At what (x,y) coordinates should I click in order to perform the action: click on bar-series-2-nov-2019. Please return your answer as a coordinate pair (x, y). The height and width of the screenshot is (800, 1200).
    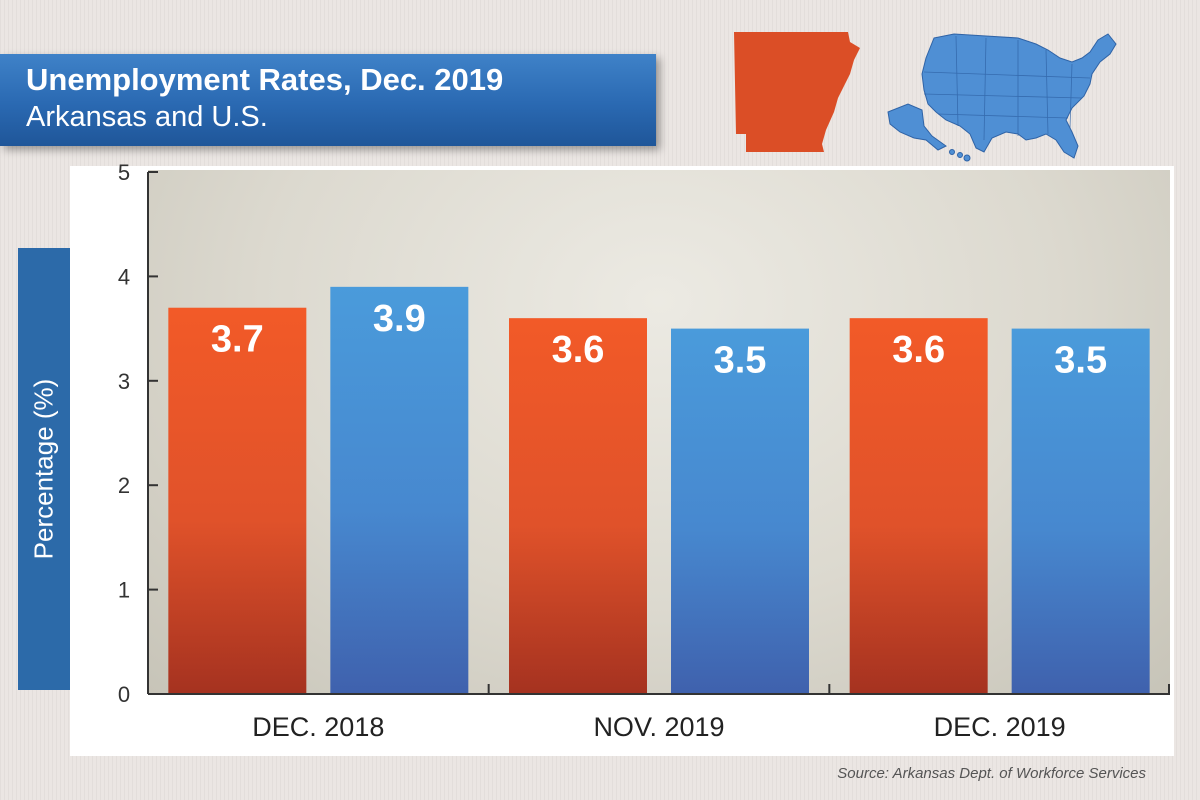
    Looking at the image, I should click on (740, 511).